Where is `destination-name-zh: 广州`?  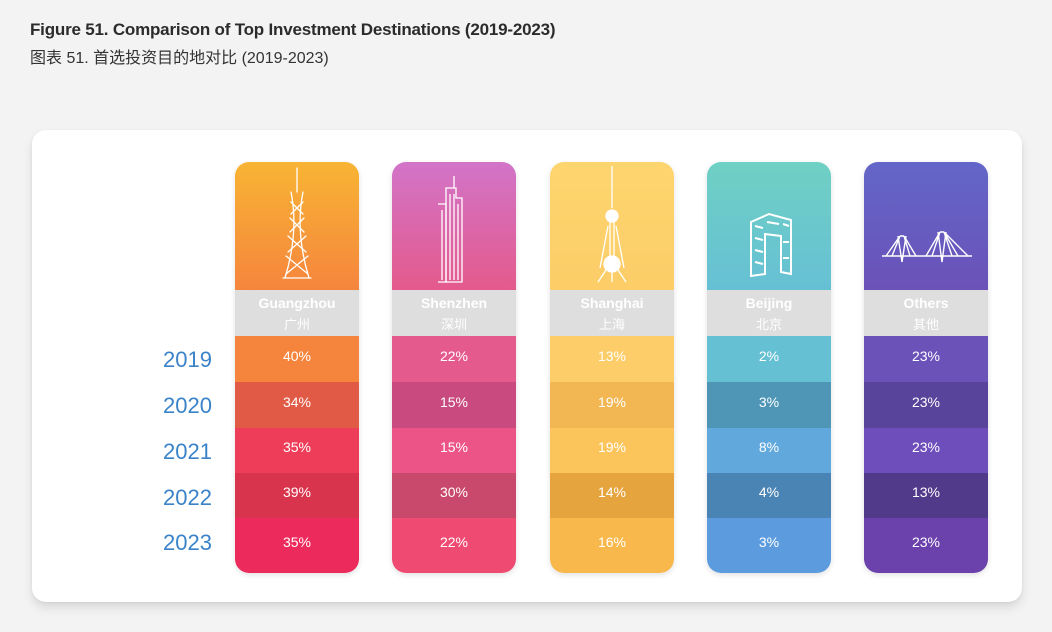 destination-name-zh: 广州 is located at coordinates (296, 324).